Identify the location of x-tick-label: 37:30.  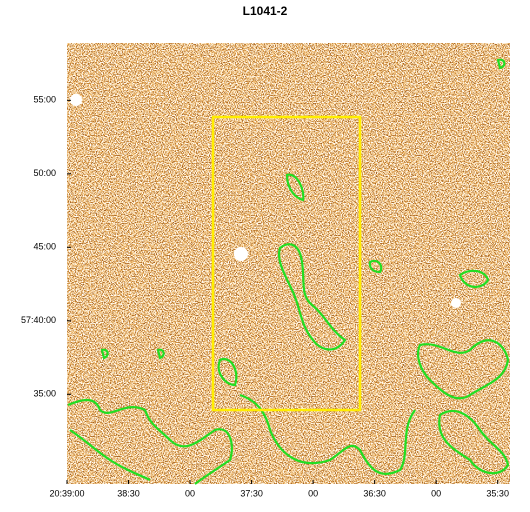
(251, 493).